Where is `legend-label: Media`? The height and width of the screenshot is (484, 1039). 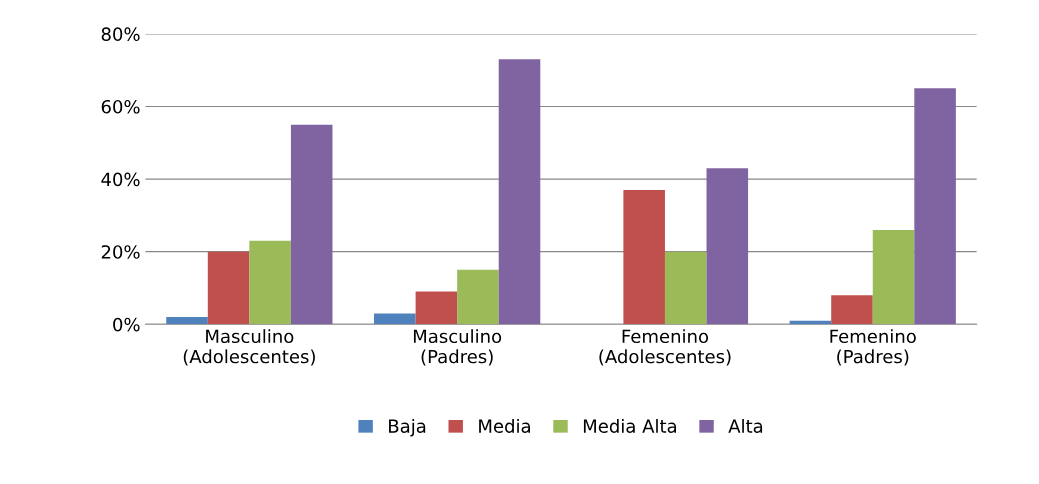 legend-label: Media is located at coordinates (504, 425).